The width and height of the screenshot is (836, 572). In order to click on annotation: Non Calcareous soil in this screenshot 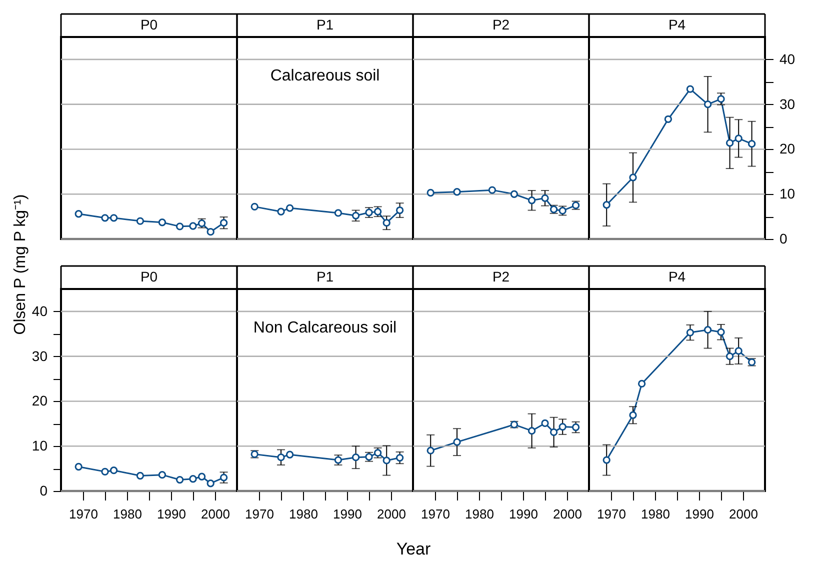, I will do `click(325, 327)`.